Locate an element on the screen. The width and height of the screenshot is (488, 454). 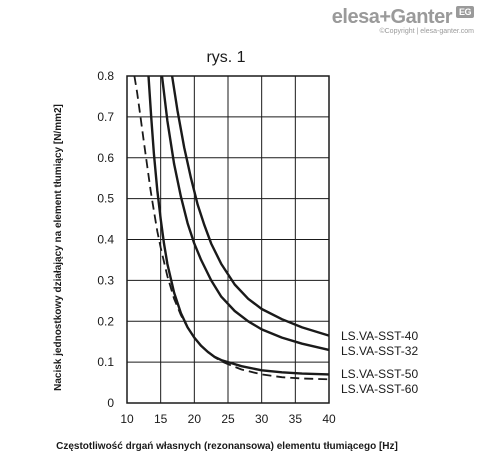
y-tick-label: 0 is located at coordinates (110, 403).